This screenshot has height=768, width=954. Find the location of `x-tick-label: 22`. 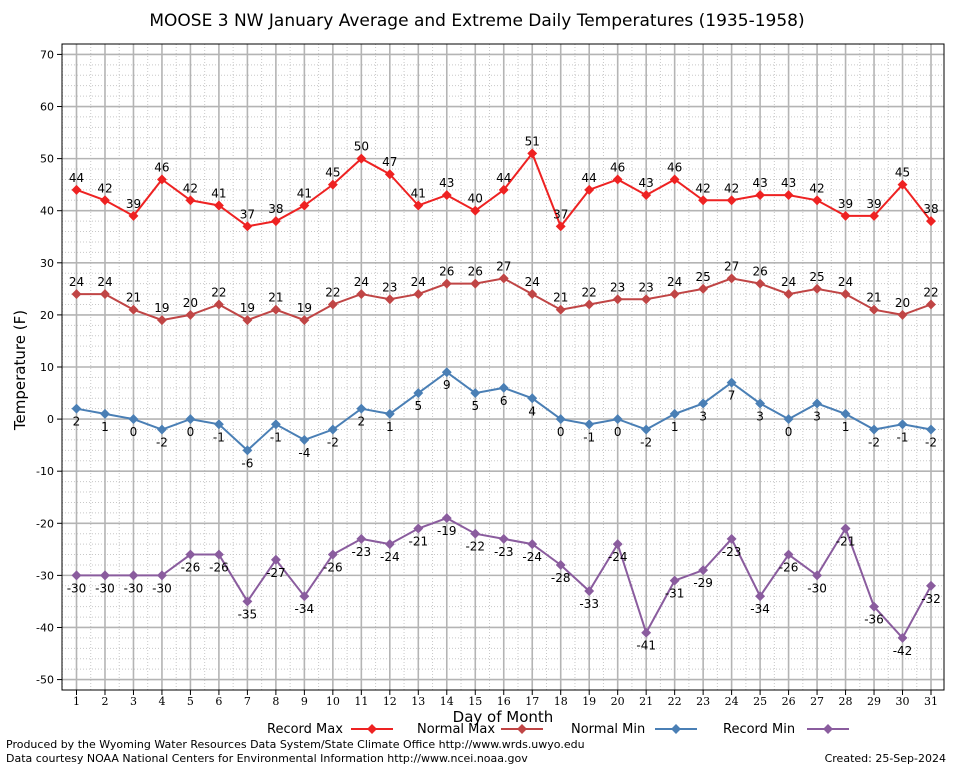

x-tick-label: 22 is located at coordinates (675, 701).